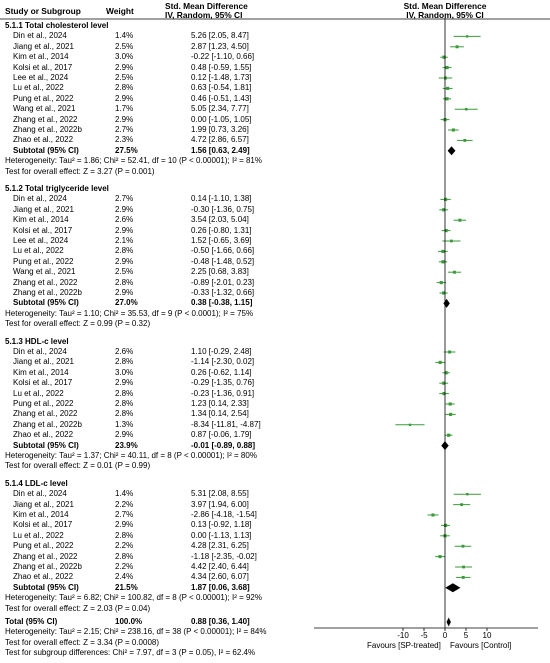  What do you see at coordinates (206, 6) in the screenshot?
I see `smd-column-header: Std. Mean Difference` at bounding box center [206, 6].